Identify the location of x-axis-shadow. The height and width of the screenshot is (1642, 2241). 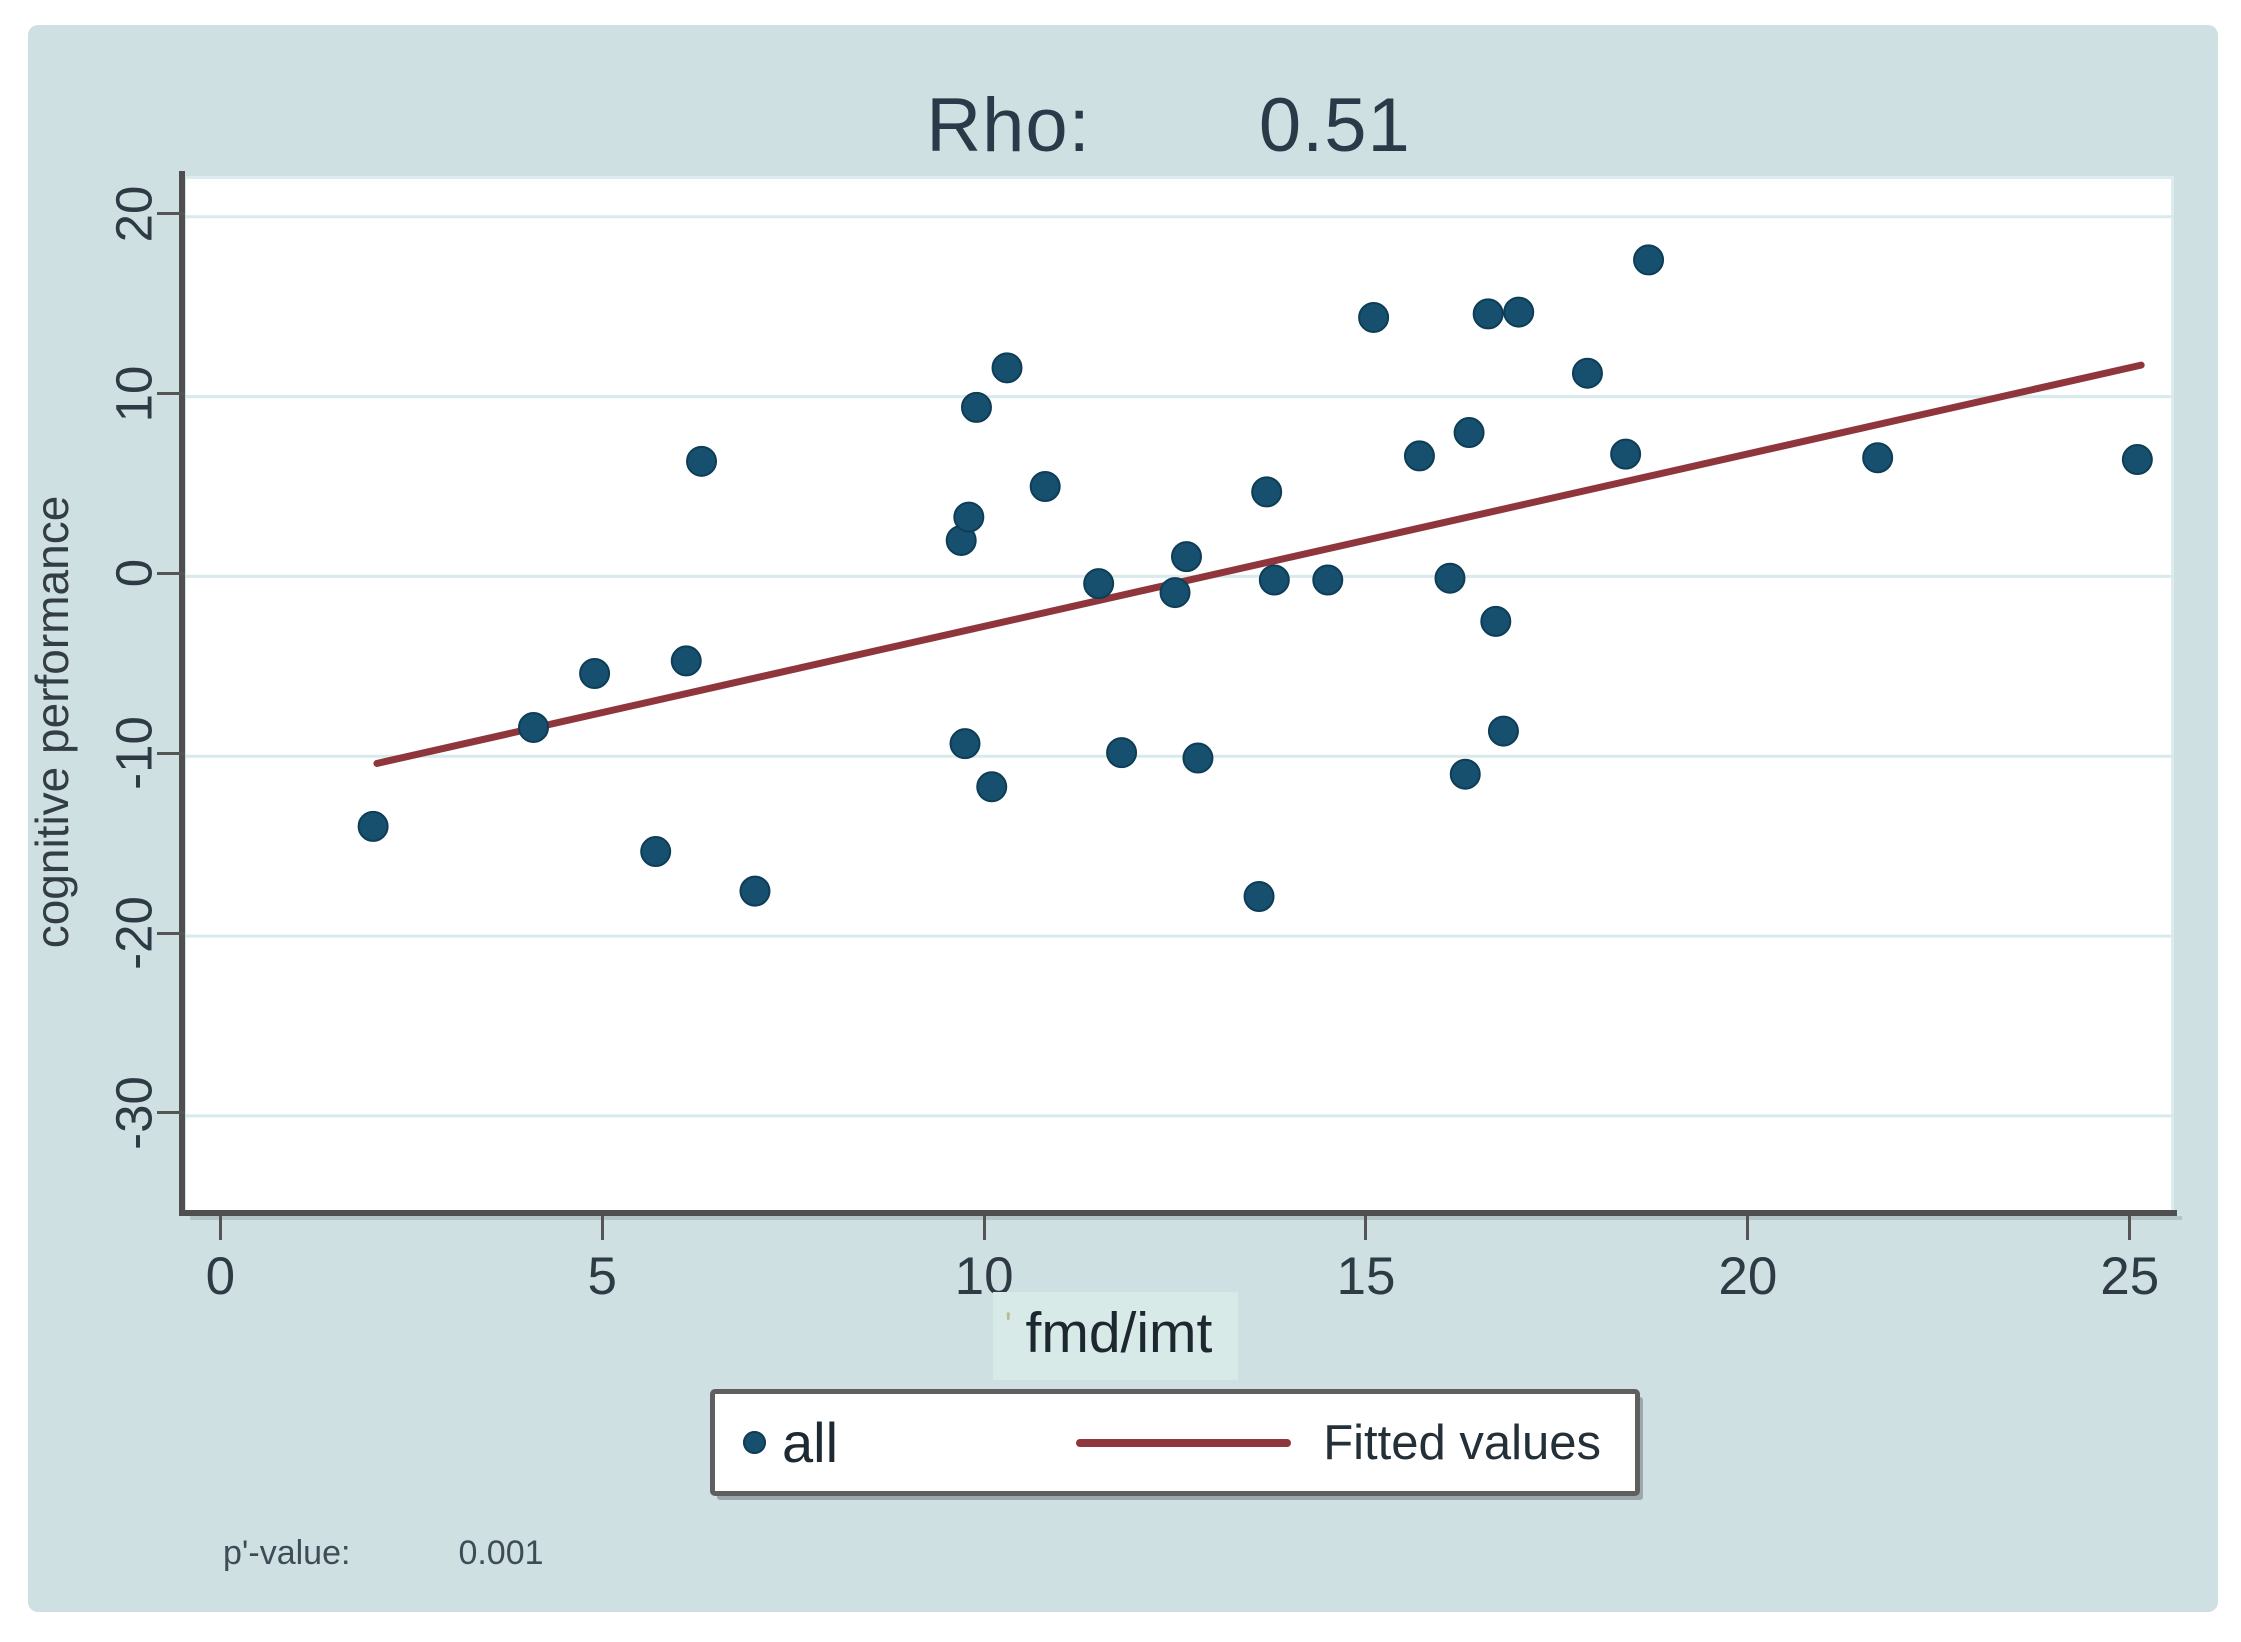
(1186, 1218).